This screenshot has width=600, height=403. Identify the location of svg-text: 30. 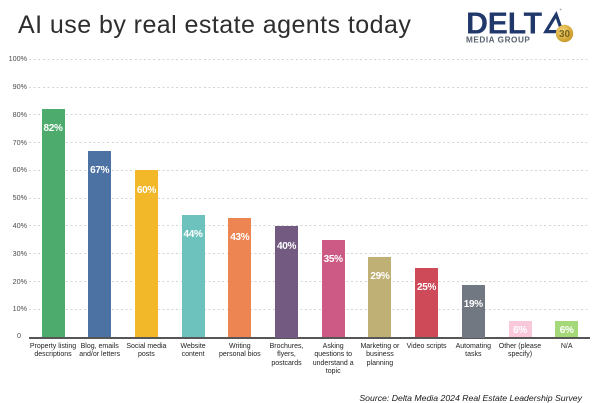
(565, 34).